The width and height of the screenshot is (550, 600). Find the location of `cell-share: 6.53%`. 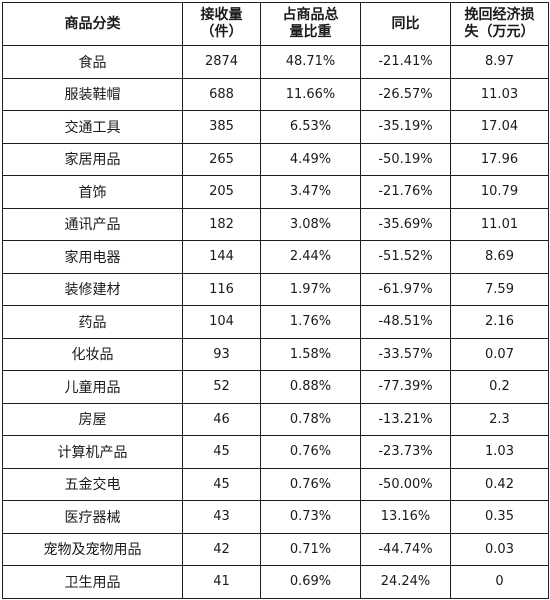

cell-share: 6.53% is located at coordinates (310, 127).